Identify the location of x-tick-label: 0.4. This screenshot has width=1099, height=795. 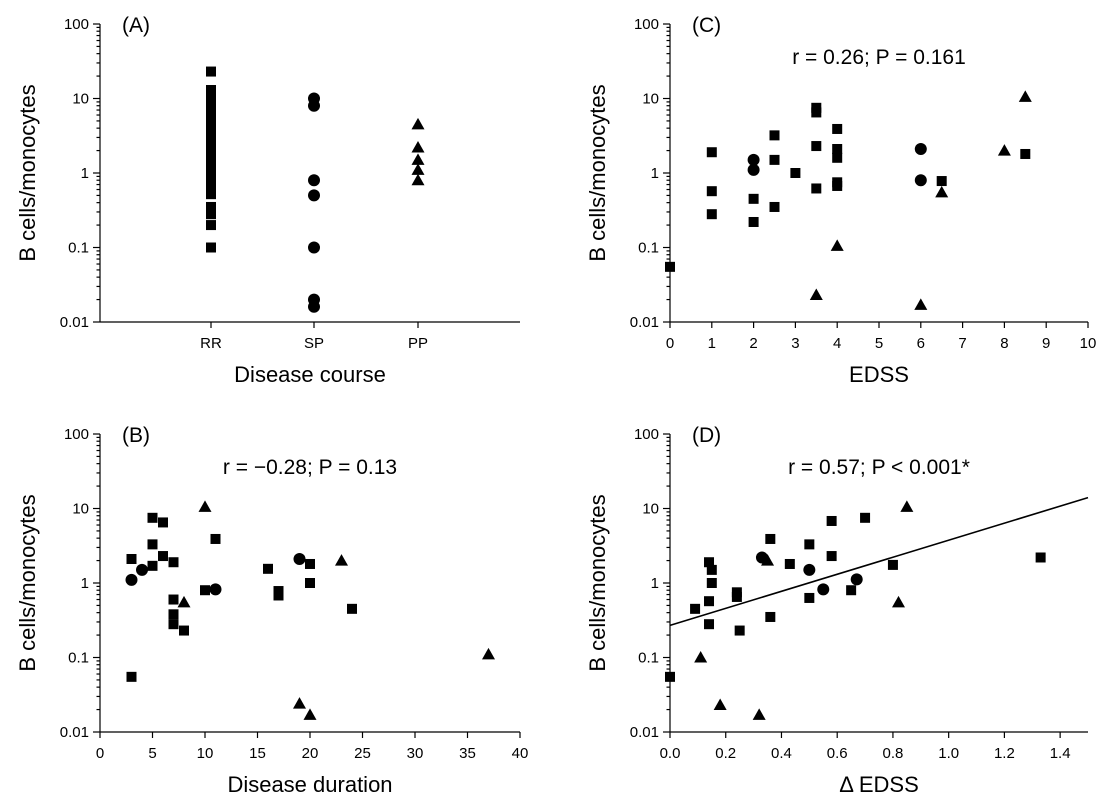
(781, 753).